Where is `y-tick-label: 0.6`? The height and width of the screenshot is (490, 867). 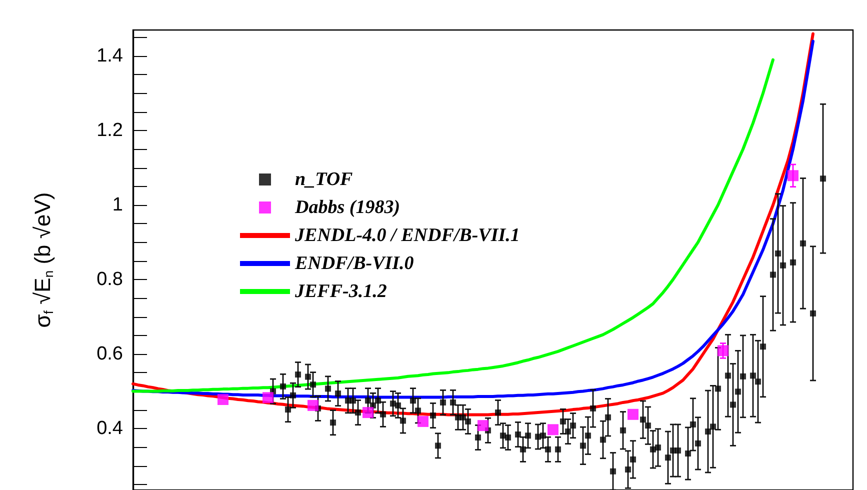 y-tick-label: 0.6 is located at coordinates (109, 354).